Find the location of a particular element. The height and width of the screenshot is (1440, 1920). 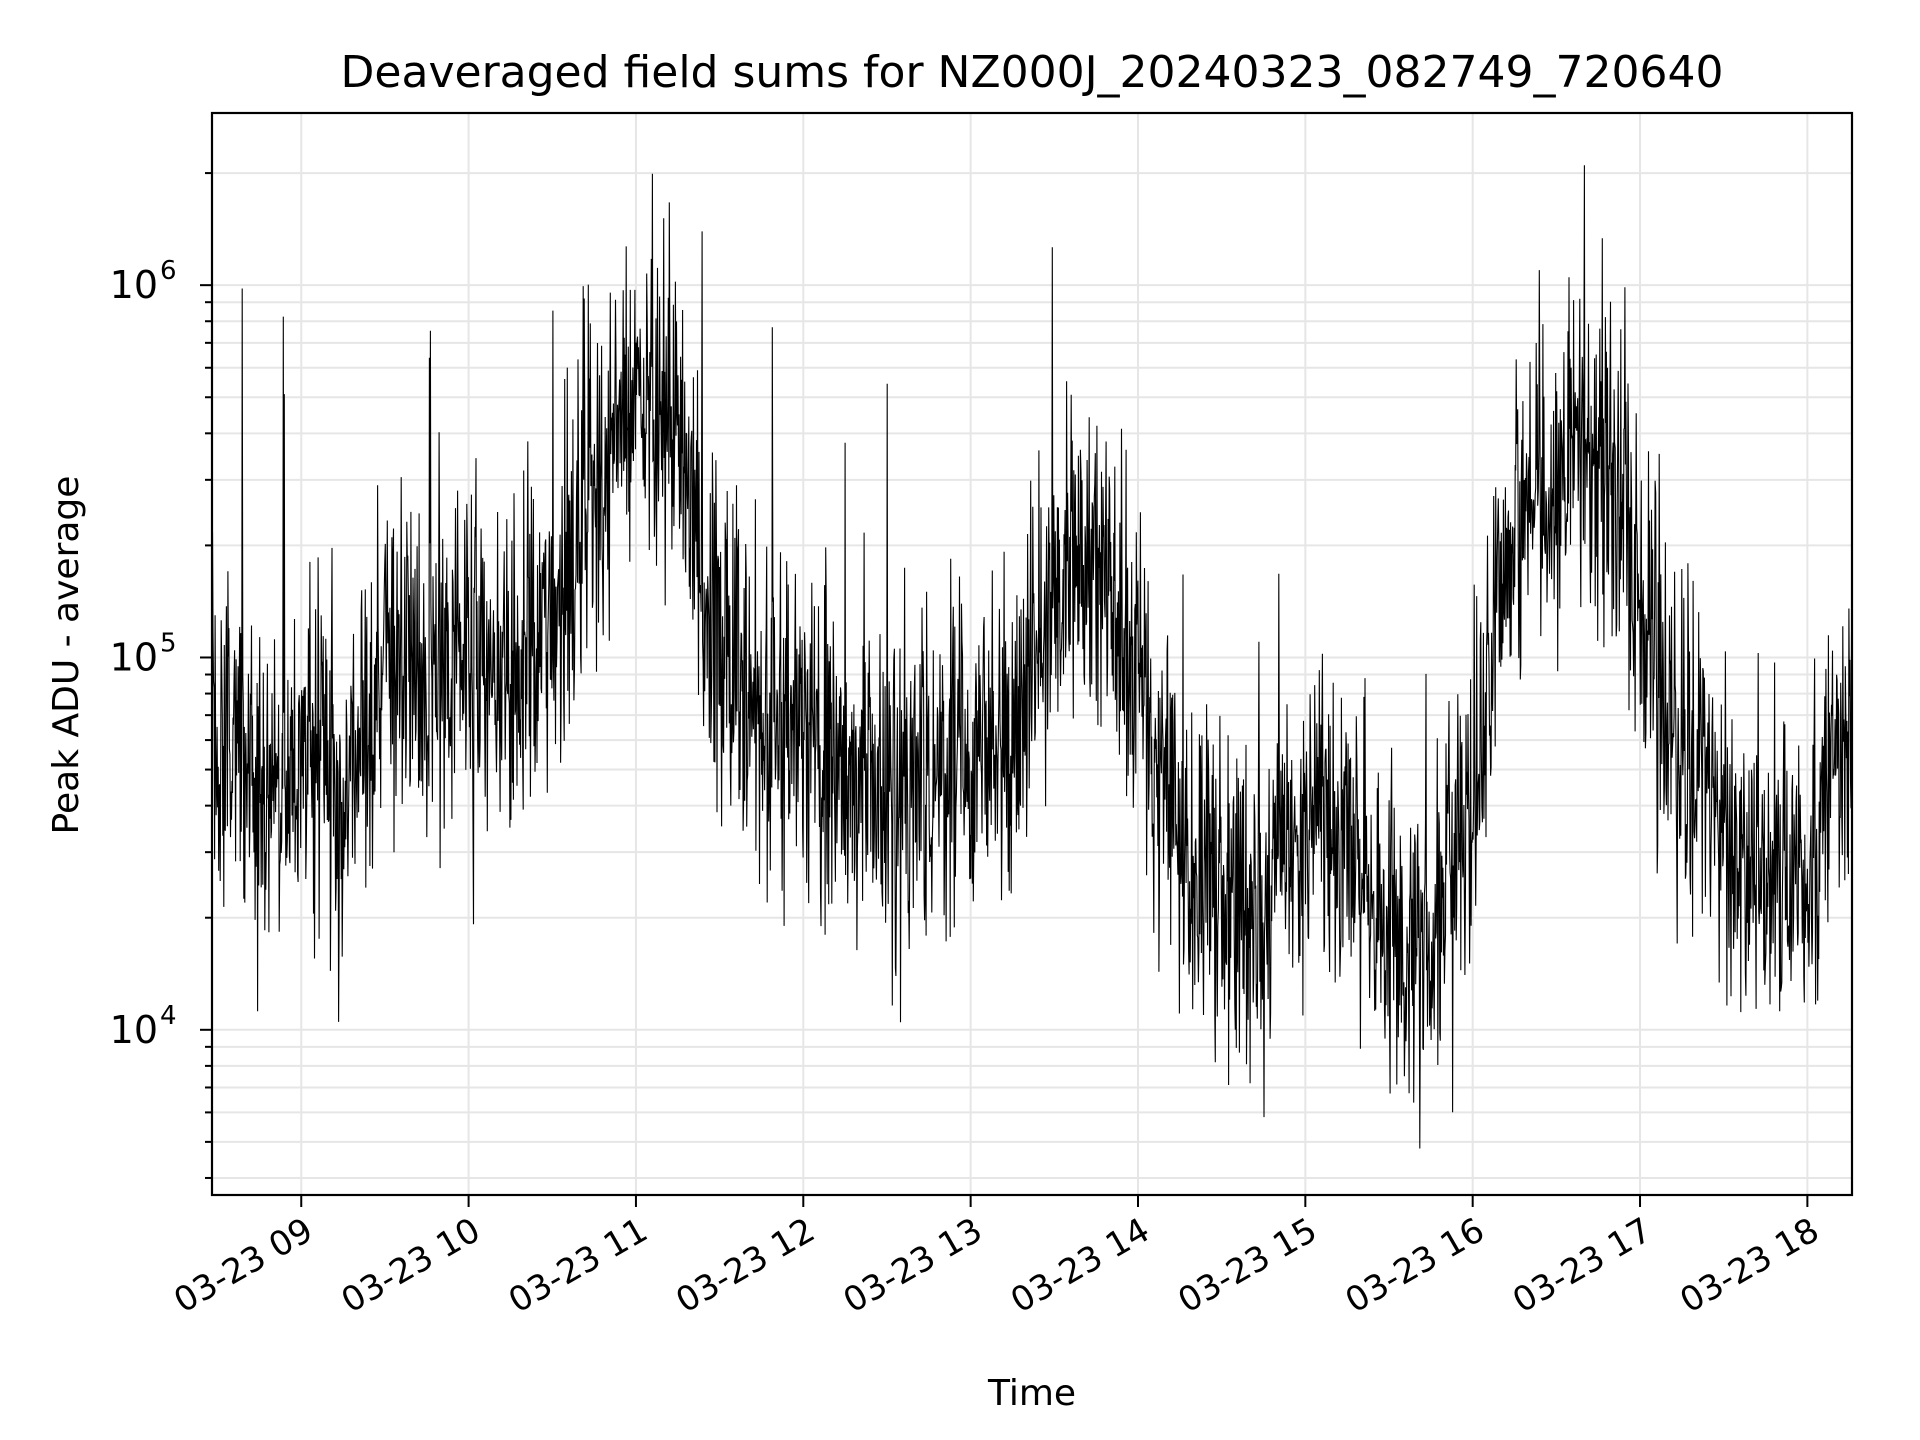

y-tick-exponent: 4 is located at coordinates (168, 1016).